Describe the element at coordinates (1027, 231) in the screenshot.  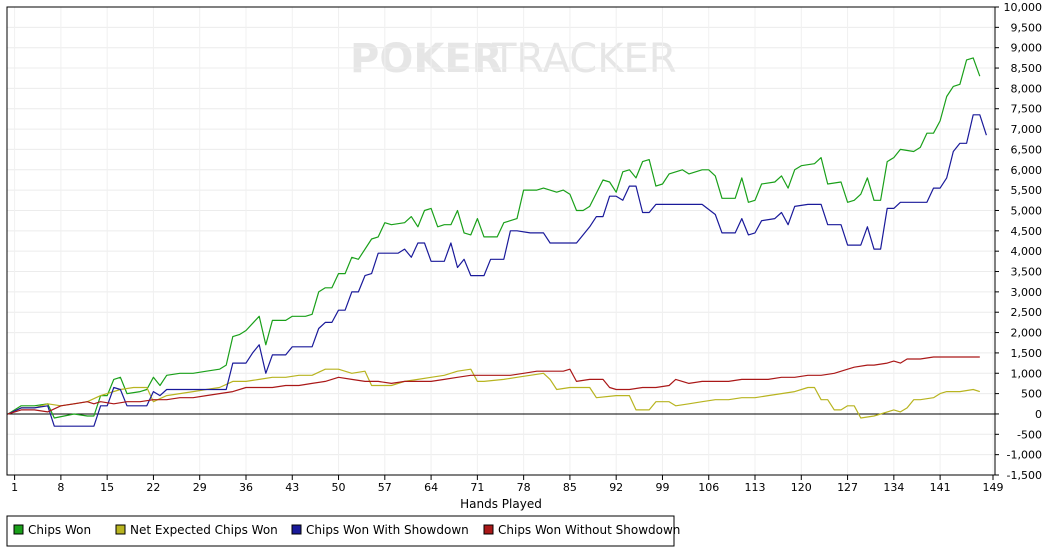
I see `y-tick-label-11: 4,500` at that location.